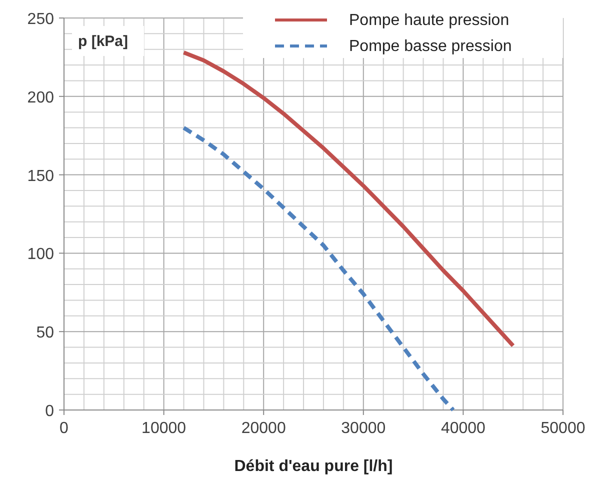 The height and width of the screenshot is (483, 598). What do you see at coordinates (45, 333) in the screenshot?
I see `y-tick-label: 50` at bounding box center [45, 333].